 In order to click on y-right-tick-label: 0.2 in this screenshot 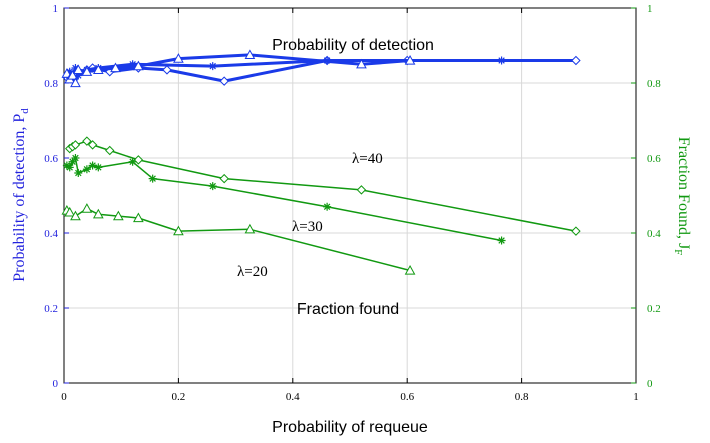, I will do `click(654, 309)`.